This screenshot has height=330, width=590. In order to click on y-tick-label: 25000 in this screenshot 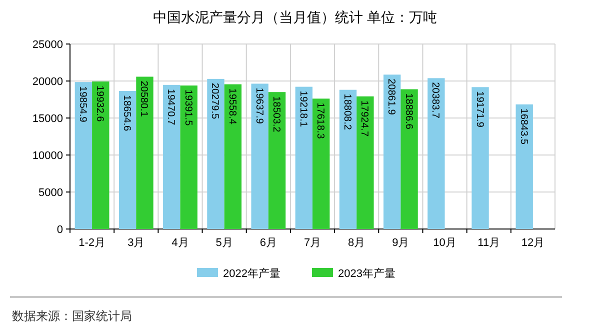, I will do `click(47, 45)`.